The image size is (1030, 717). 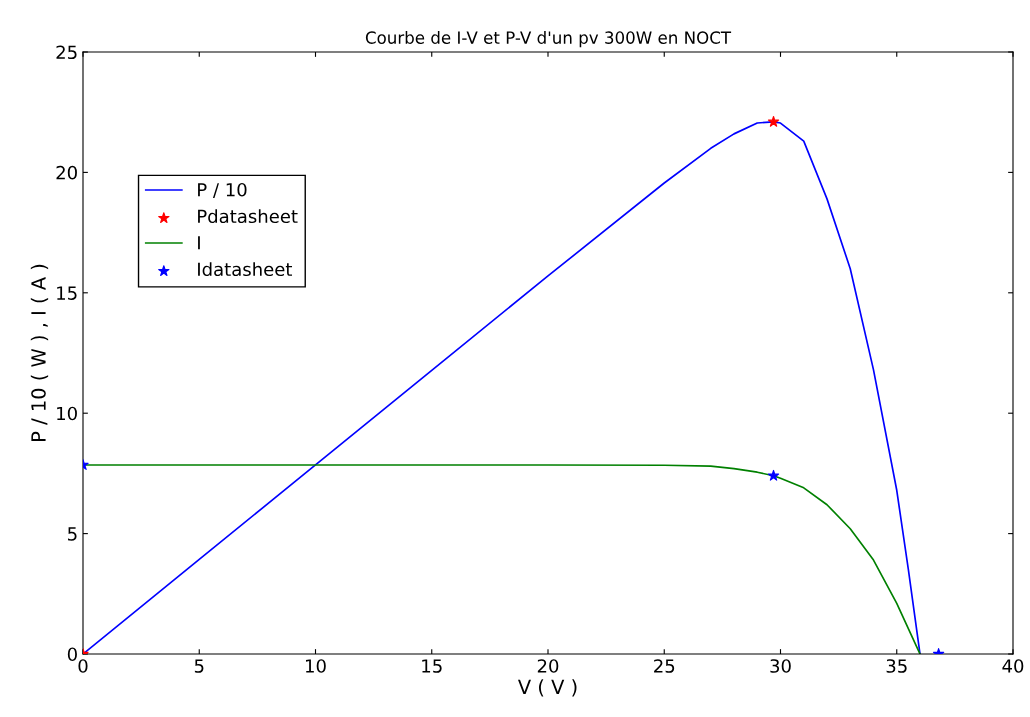 I want to click on y-tick-label: 0, so click(x=72, y=654).